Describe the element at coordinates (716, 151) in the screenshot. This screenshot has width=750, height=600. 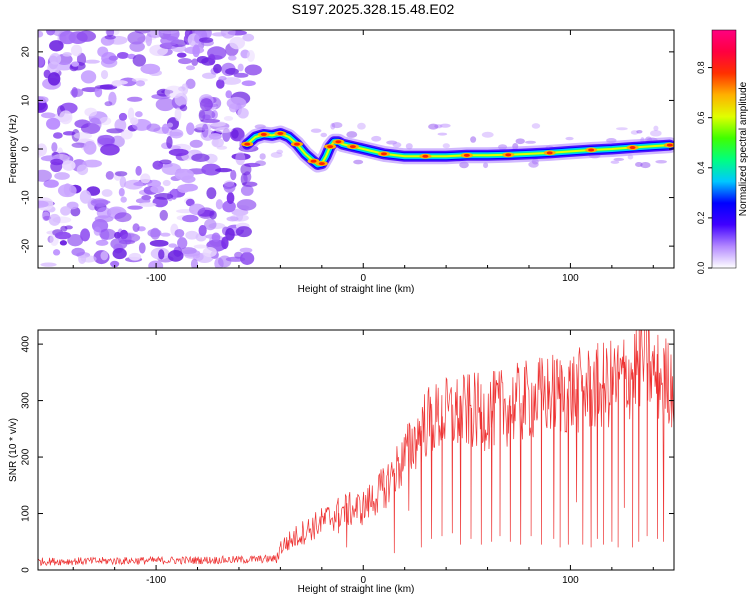
I see `colorbar-axis: 0.0 0.2 0.4 0.6 0.8` at that location.